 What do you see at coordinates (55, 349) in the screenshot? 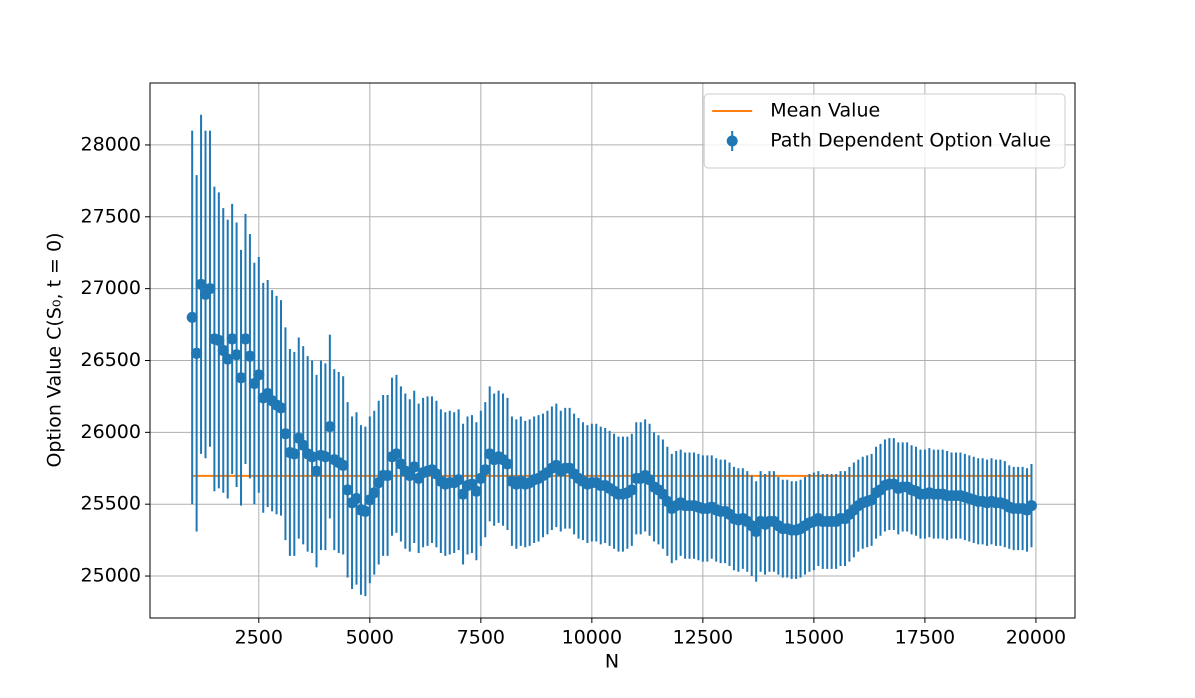
I see `y-axis-label: Option Value C(S₀, t = 0)` at bounding box center [55, 349].